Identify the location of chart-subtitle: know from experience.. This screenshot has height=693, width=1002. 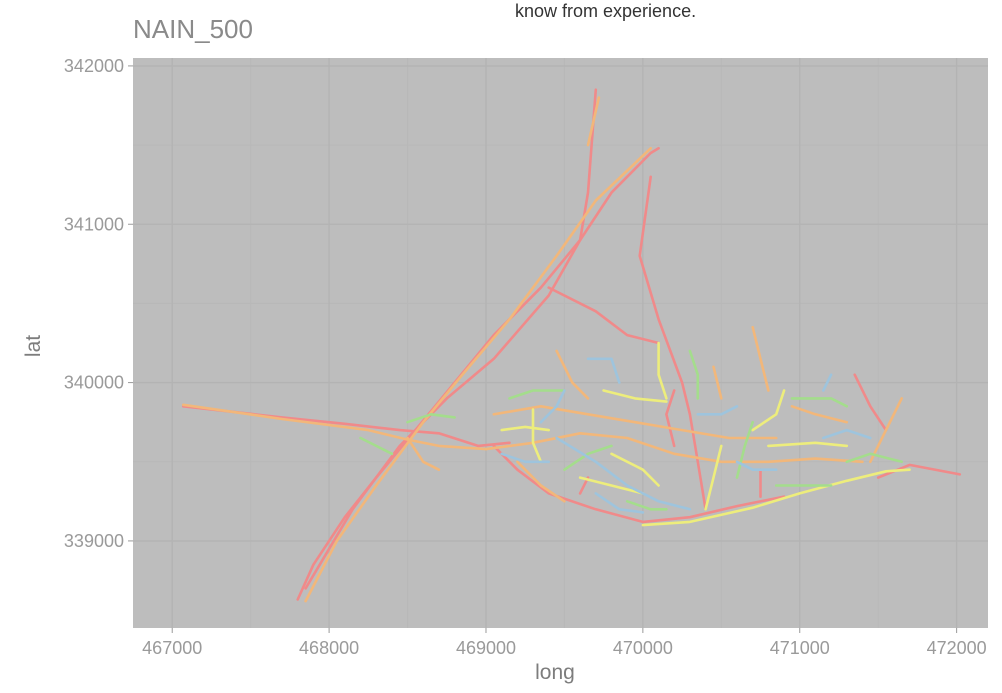
(605, 11).